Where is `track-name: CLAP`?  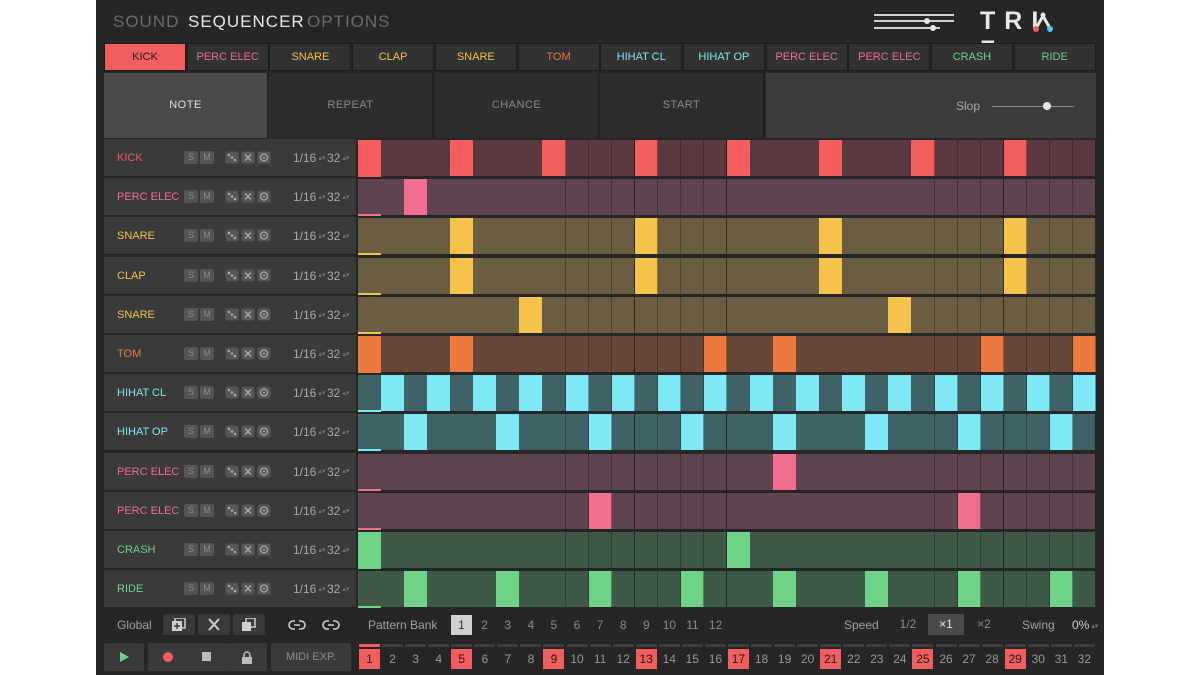
track-name: CLAP is located at coordinates (131, 275).